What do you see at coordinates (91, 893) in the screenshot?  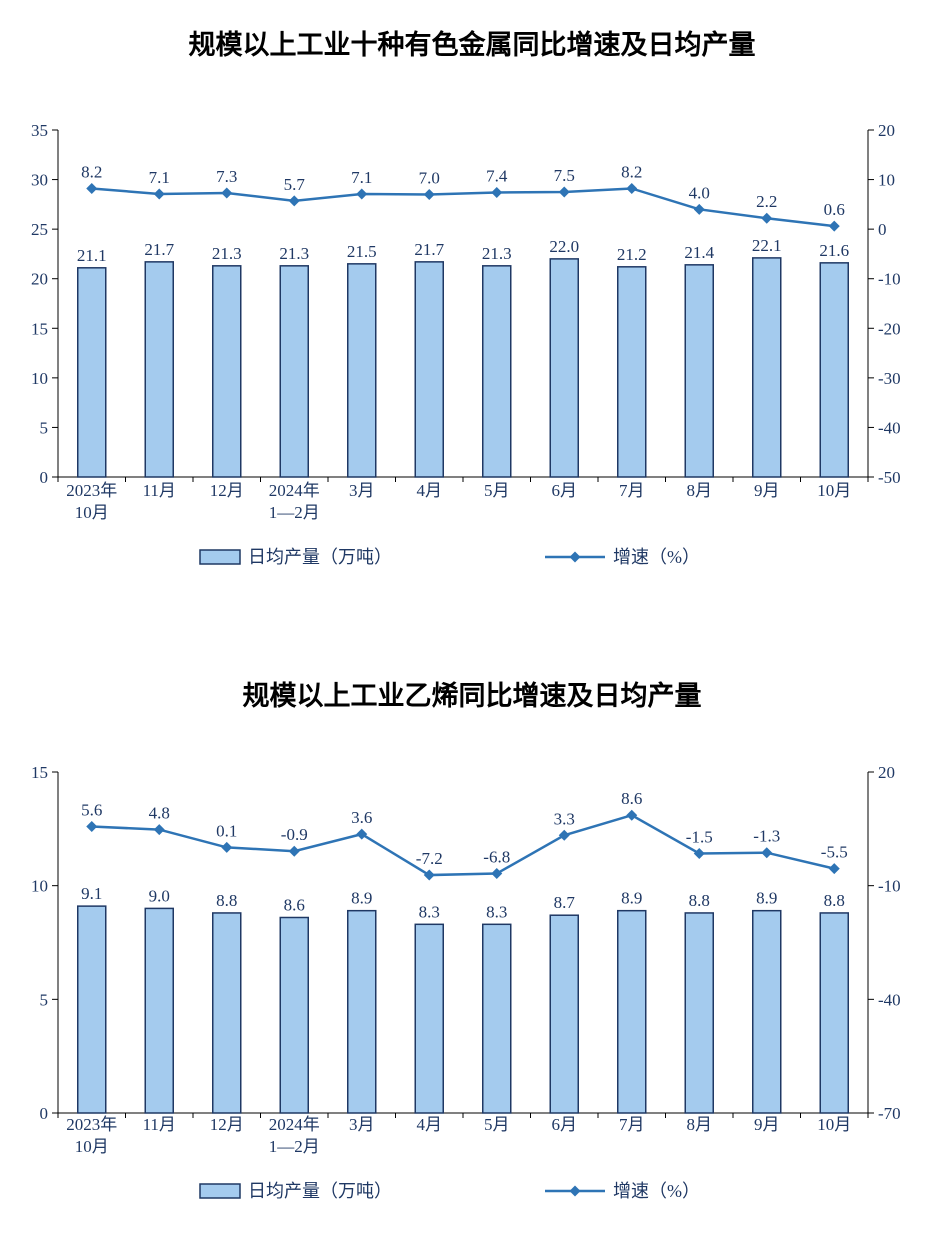 I see `bar-value-label: 9.1` at bounding box center [91, 893].